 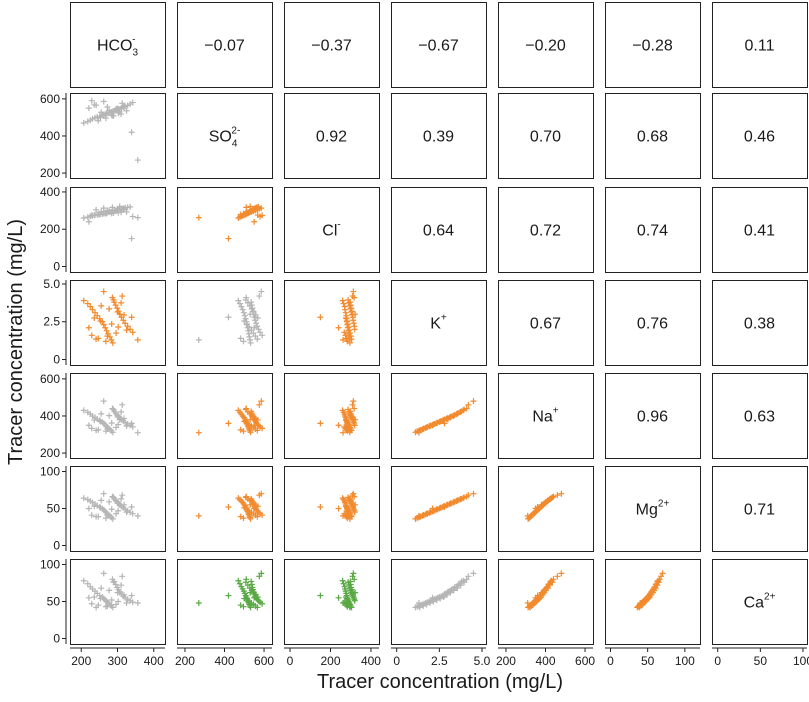 I want to click on y-tick-label: 0, so click(x=56, y=639).